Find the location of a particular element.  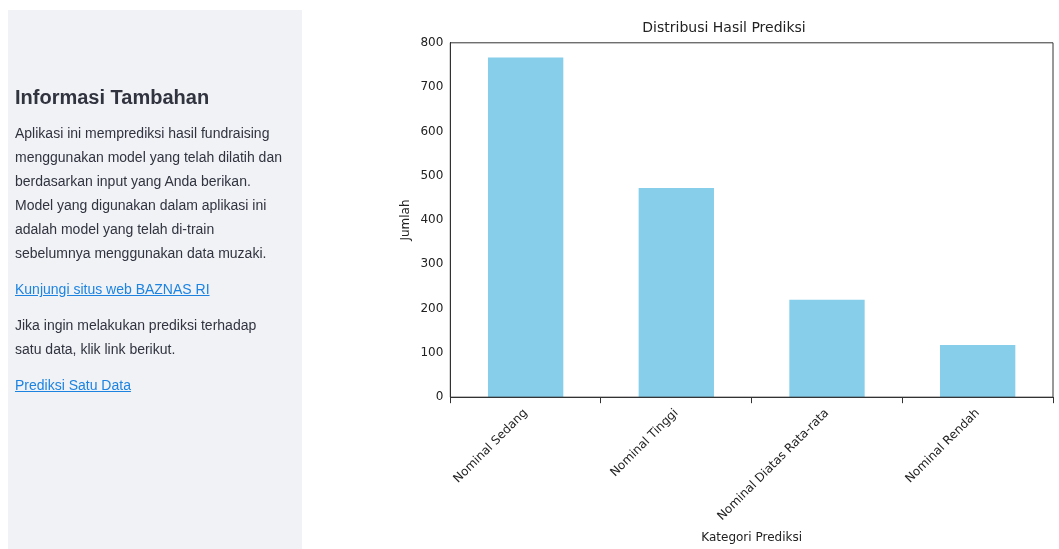

y-tick-label: 400 is located at coordinates (432, 219).